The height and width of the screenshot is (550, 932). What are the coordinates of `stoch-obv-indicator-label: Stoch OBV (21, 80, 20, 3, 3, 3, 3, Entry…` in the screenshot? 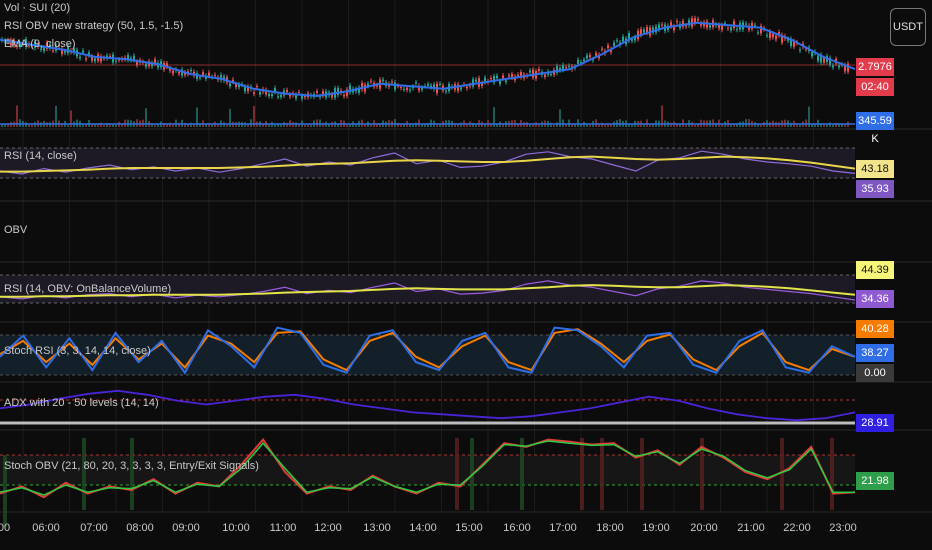 It's located at (131, 466).